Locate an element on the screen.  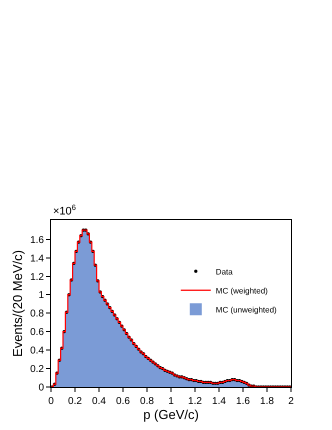
y-axis-title: Events/(20 MeV/c) is located at coordinates (18, 303).